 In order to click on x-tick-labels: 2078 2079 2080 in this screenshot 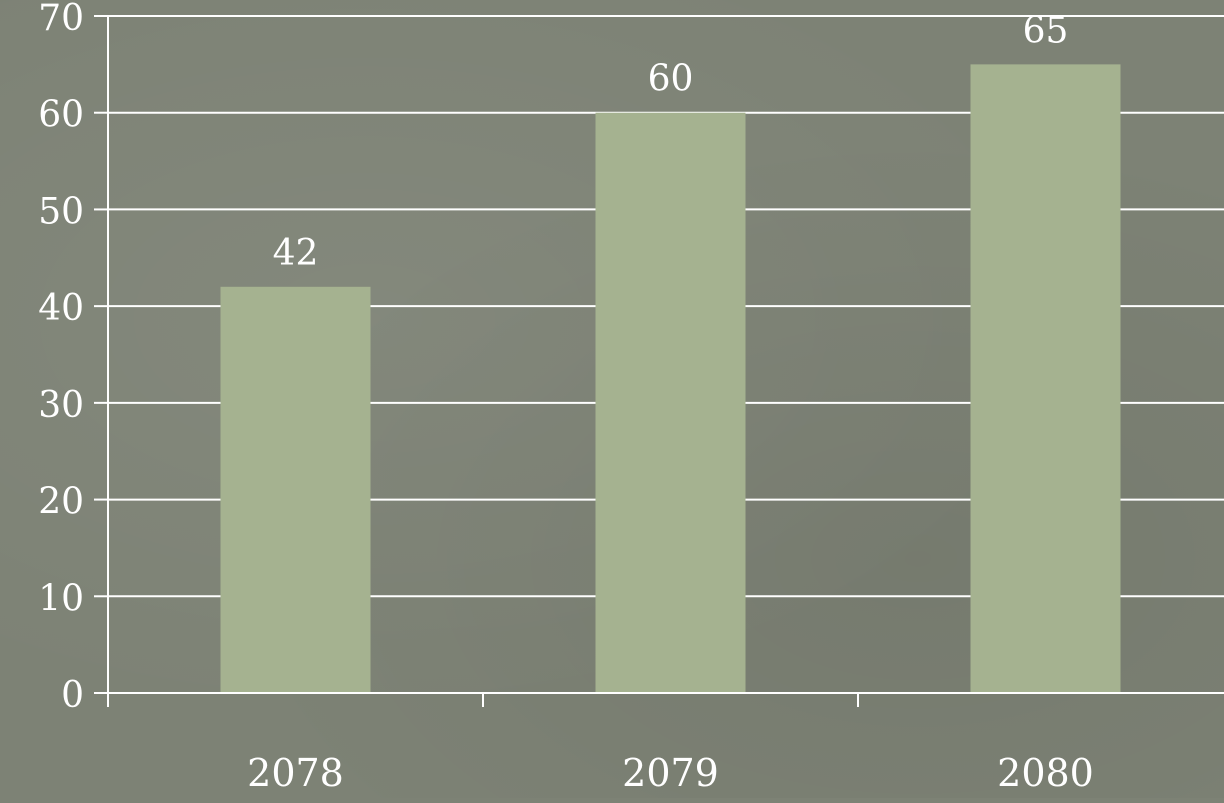, I will do `click(670, 773)`.